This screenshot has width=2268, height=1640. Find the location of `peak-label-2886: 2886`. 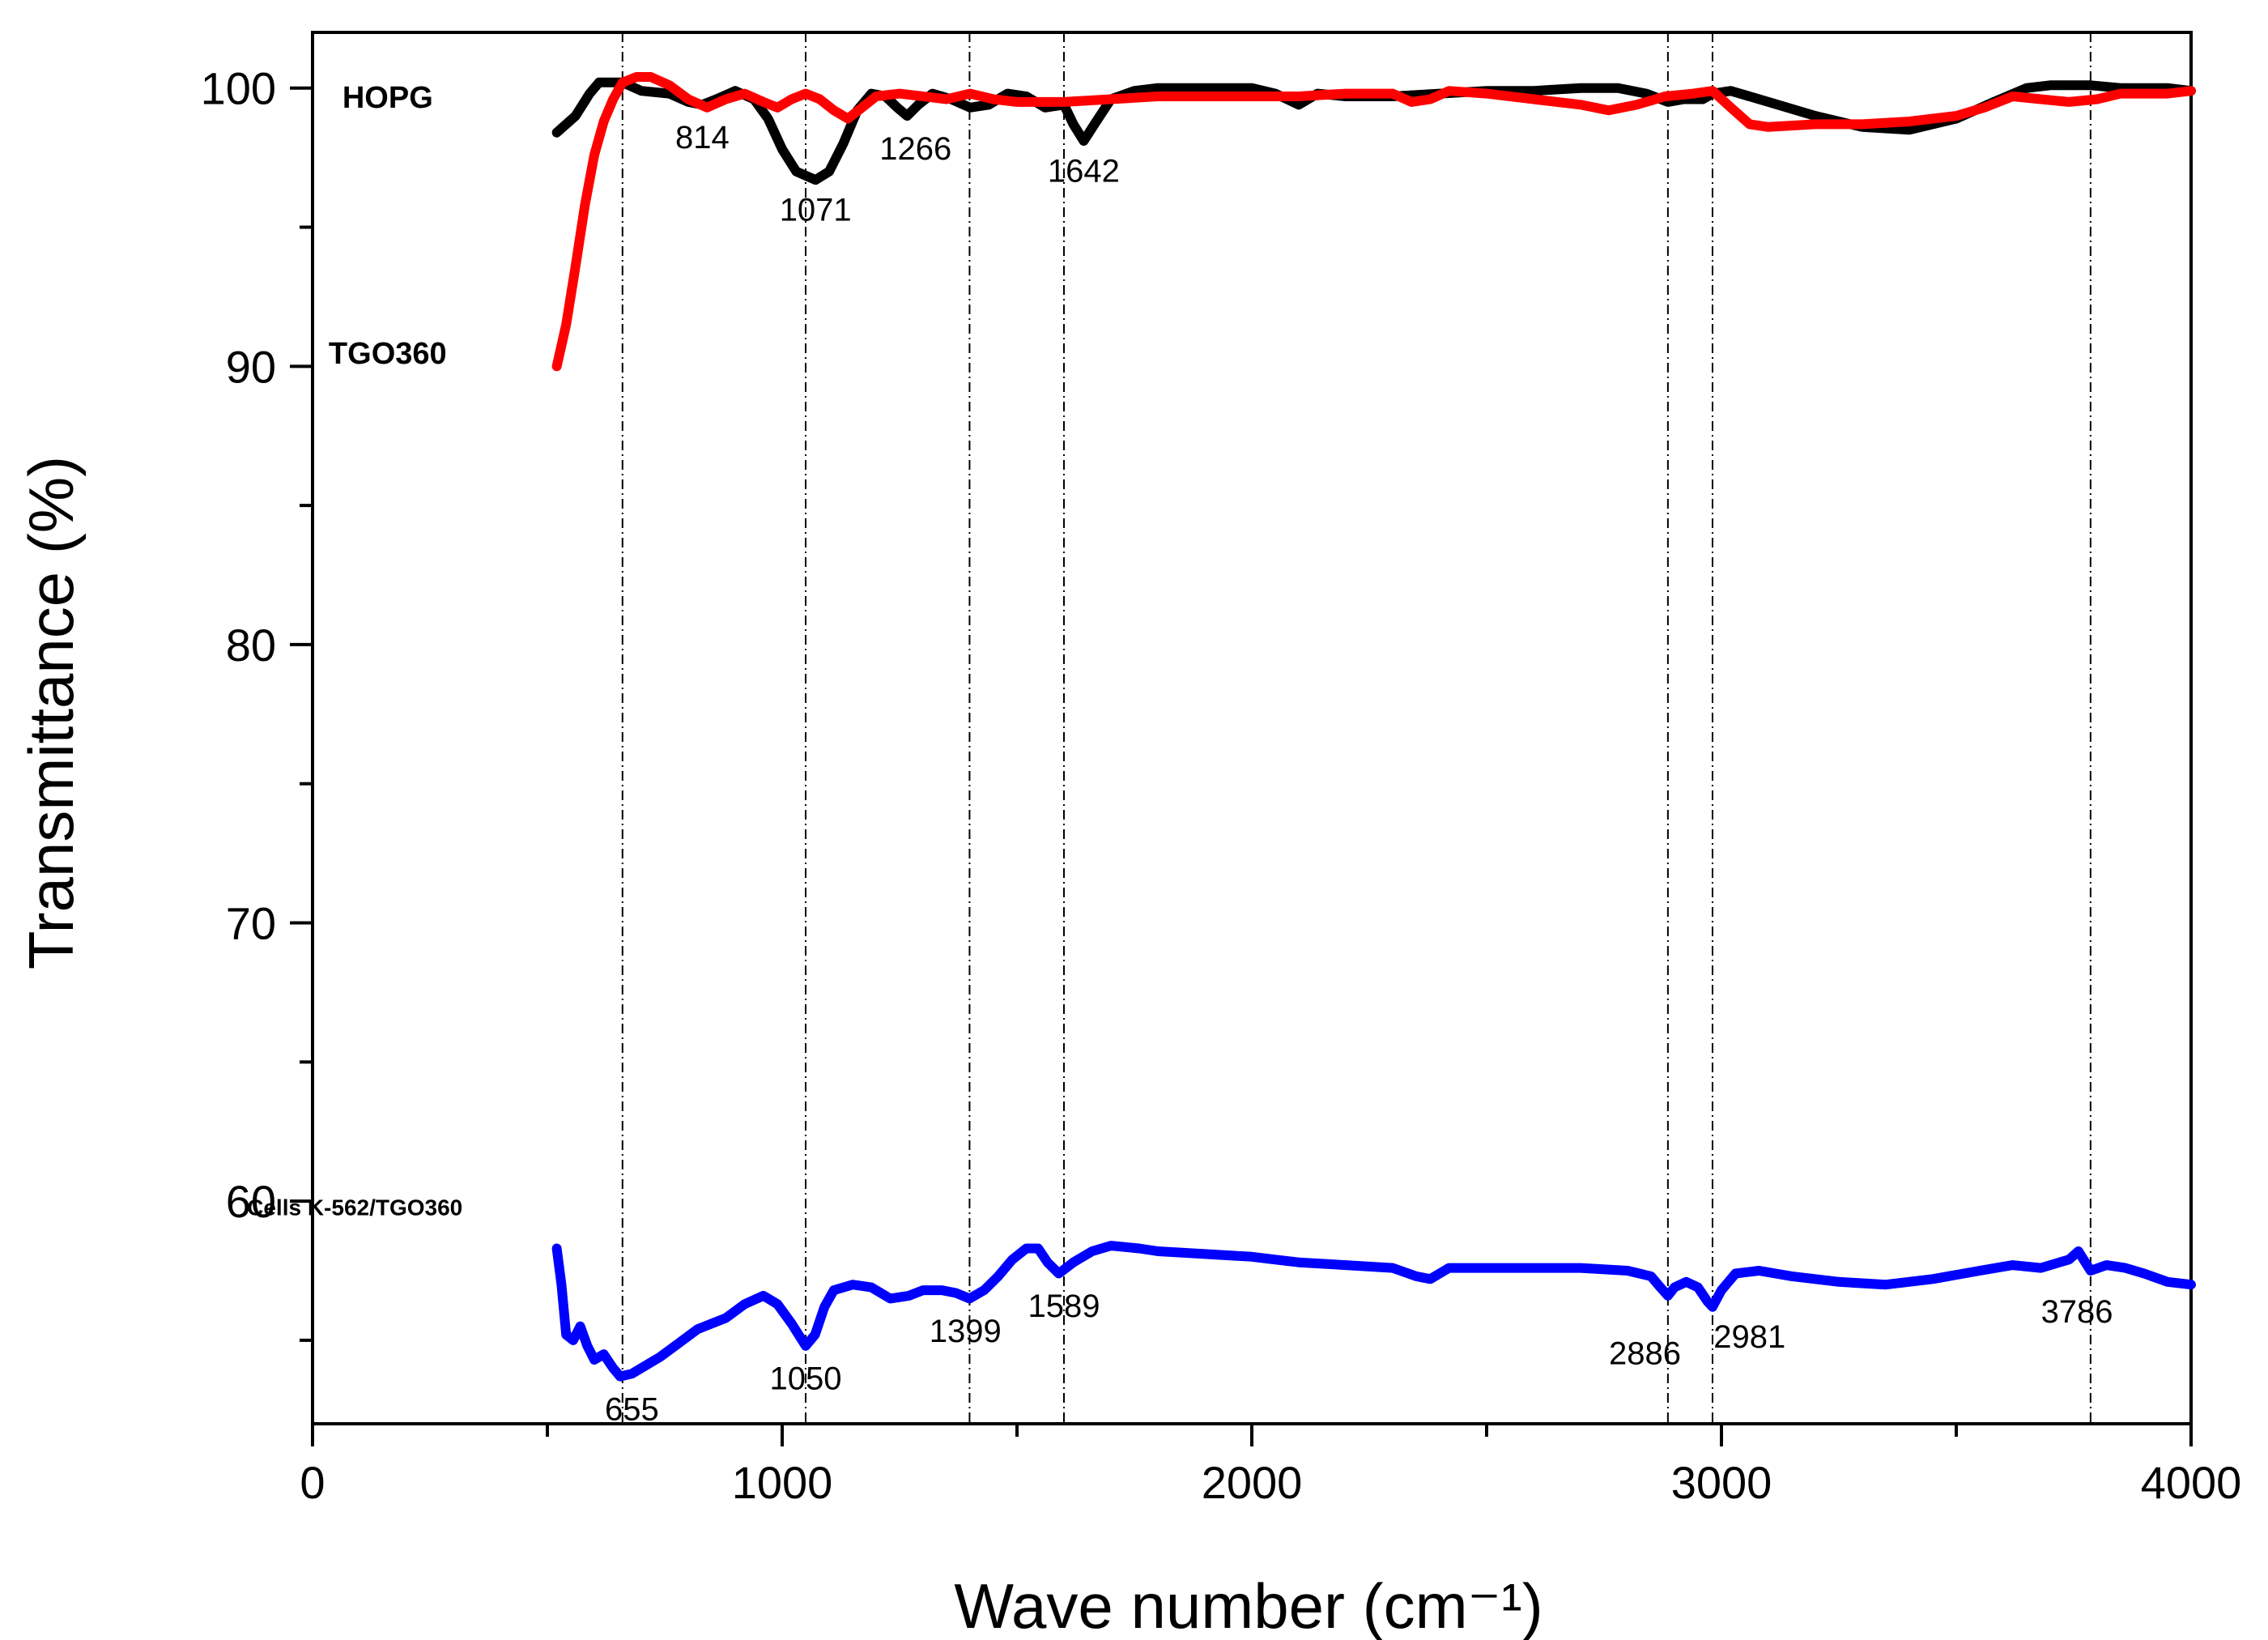

peak-label-2886: 2886 is located at coordinates (1645, 1354).